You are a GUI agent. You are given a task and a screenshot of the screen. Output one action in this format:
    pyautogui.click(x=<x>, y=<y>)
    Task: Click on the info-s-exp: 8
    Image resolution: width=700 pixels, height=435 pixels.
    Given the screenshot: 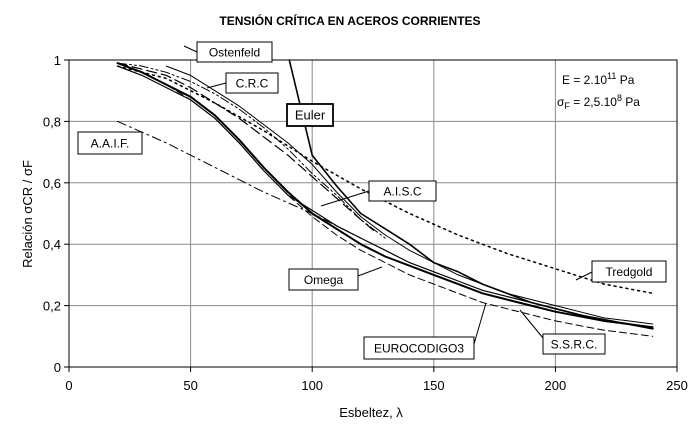 What is the action you would take?
    pyautogui.click(x=619, y=98)
    